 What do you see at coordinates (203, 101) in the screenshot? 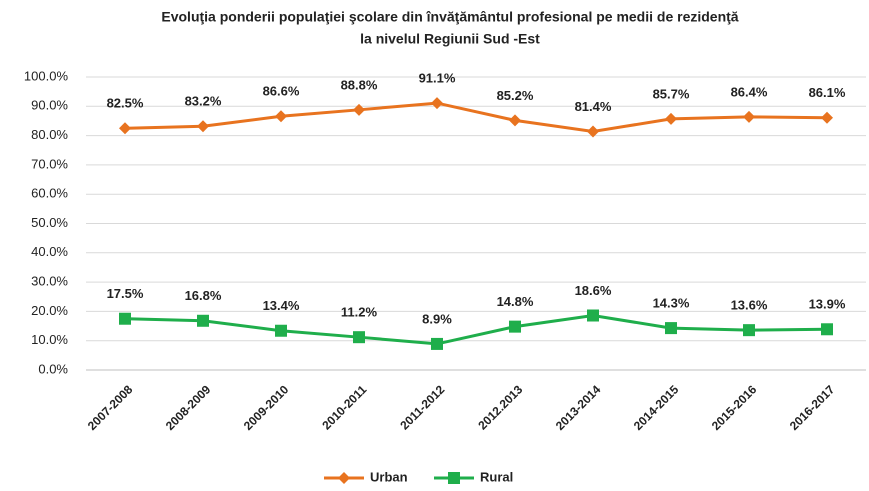
I see `data-label: 83.2%` at bounding box center [203, 101].